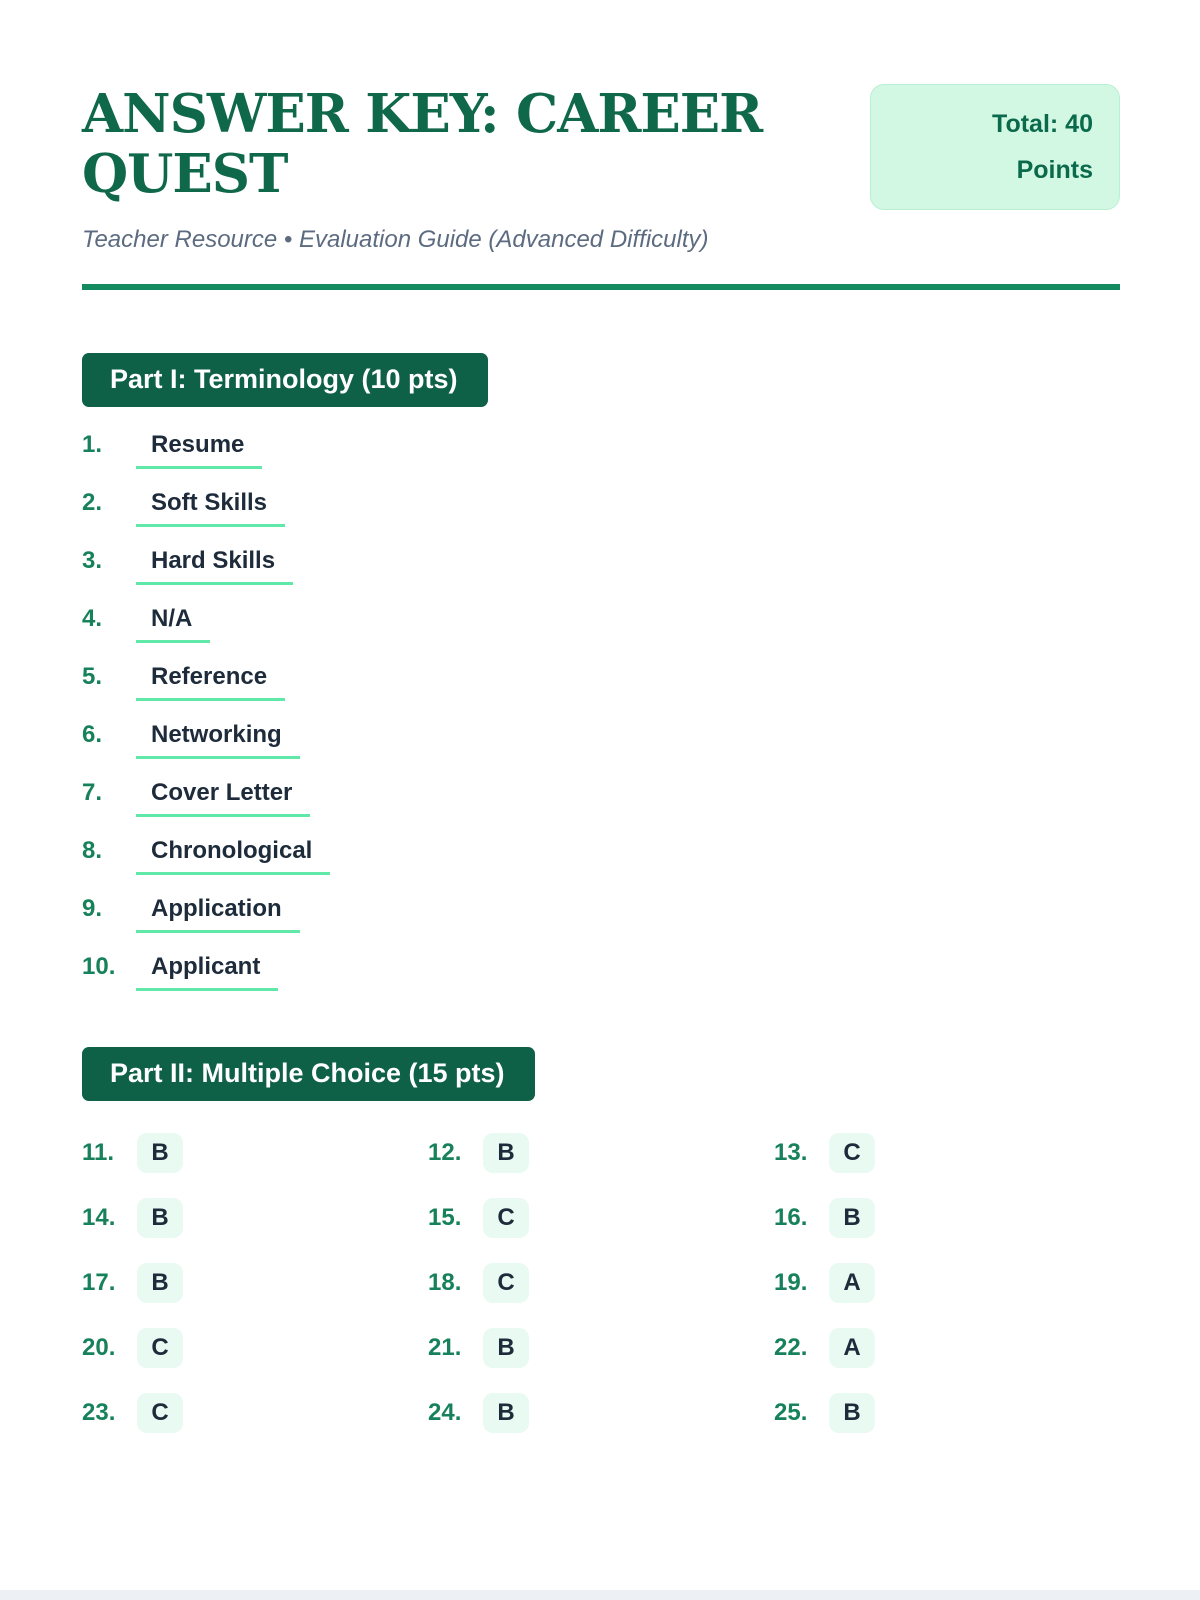 The width and height of the screenshot is (1200, 1600). What do you see at coordinates (445, 1282) in the screenshot?
I see `mc-item-number: 18.` at bounding box center [445, 1282].